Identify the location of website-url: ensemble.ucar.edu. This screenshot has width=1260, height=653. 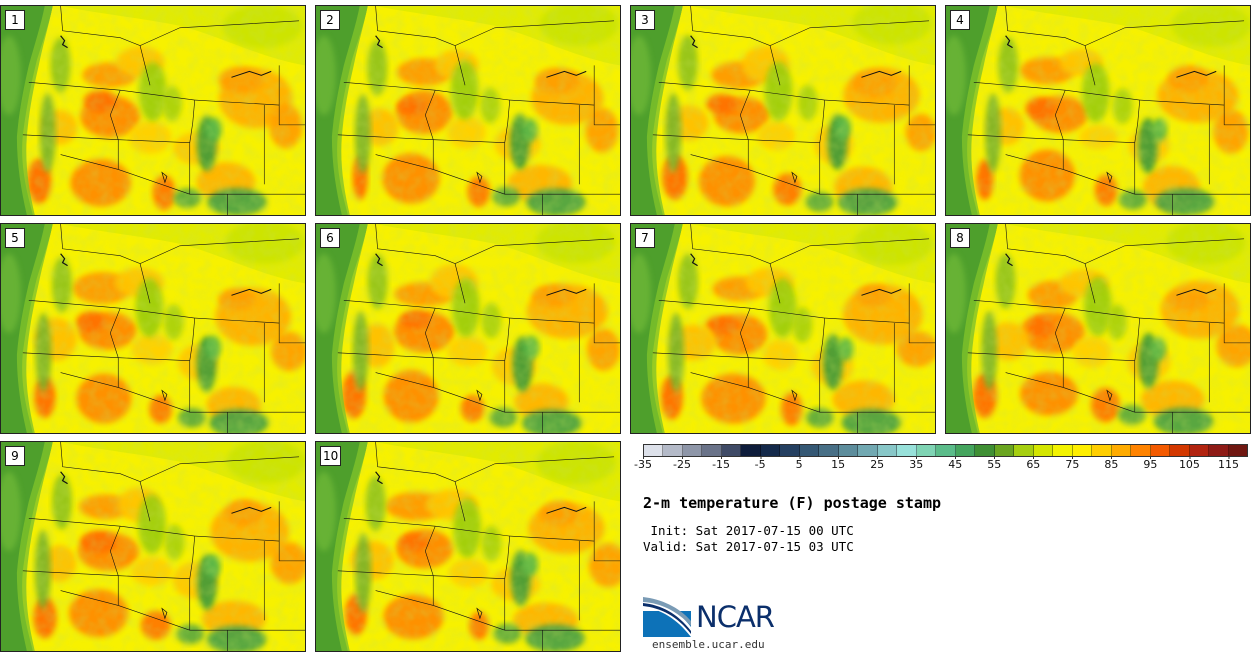
(708, 644).